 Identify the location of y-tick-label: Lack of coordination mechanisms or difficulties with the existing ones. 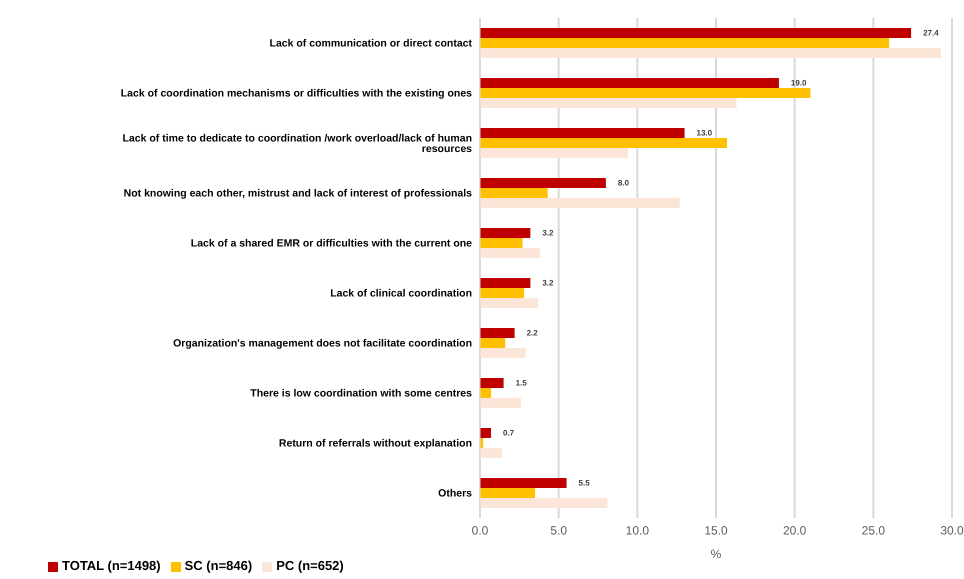
(296, 94).